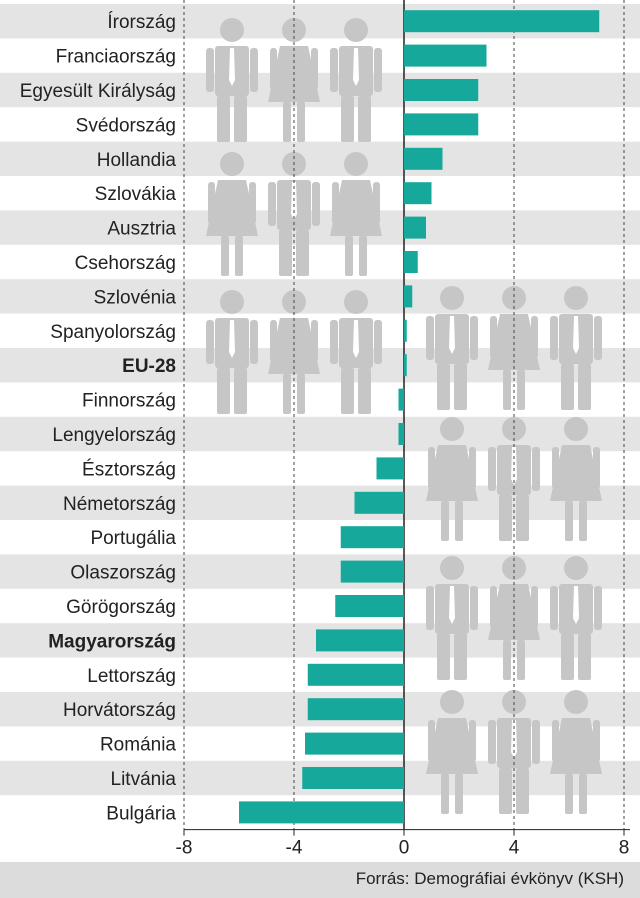 This screenshot has width=640, height=898. Describe the element at coordinates (129, 401) in the screenshot. I see `category-label: Finnország` at that location.